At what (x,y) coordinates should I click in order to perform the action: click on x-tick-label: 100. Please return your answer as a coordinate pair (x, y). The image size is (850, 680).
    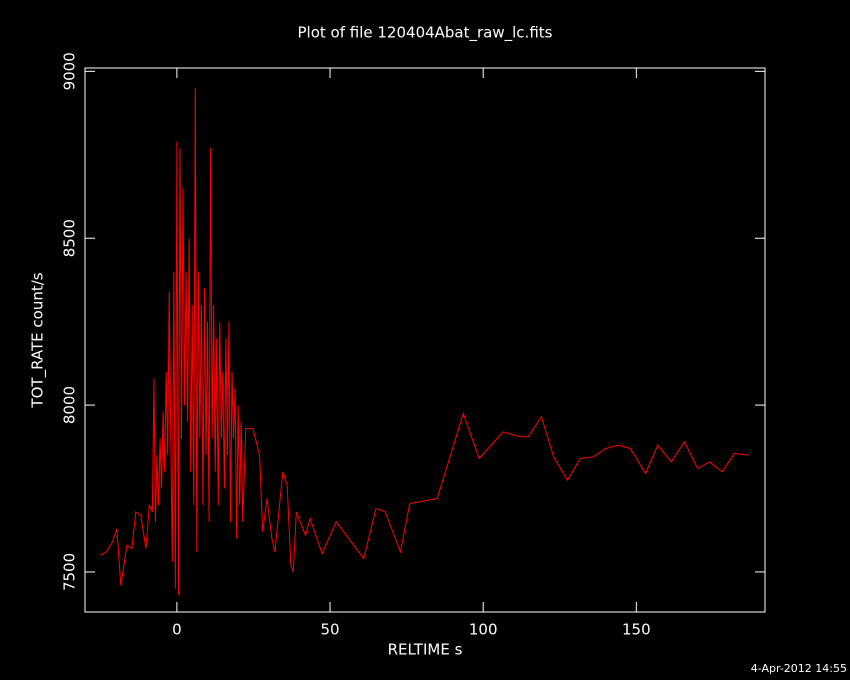
    Looking at the image, I should click on (483, 630).